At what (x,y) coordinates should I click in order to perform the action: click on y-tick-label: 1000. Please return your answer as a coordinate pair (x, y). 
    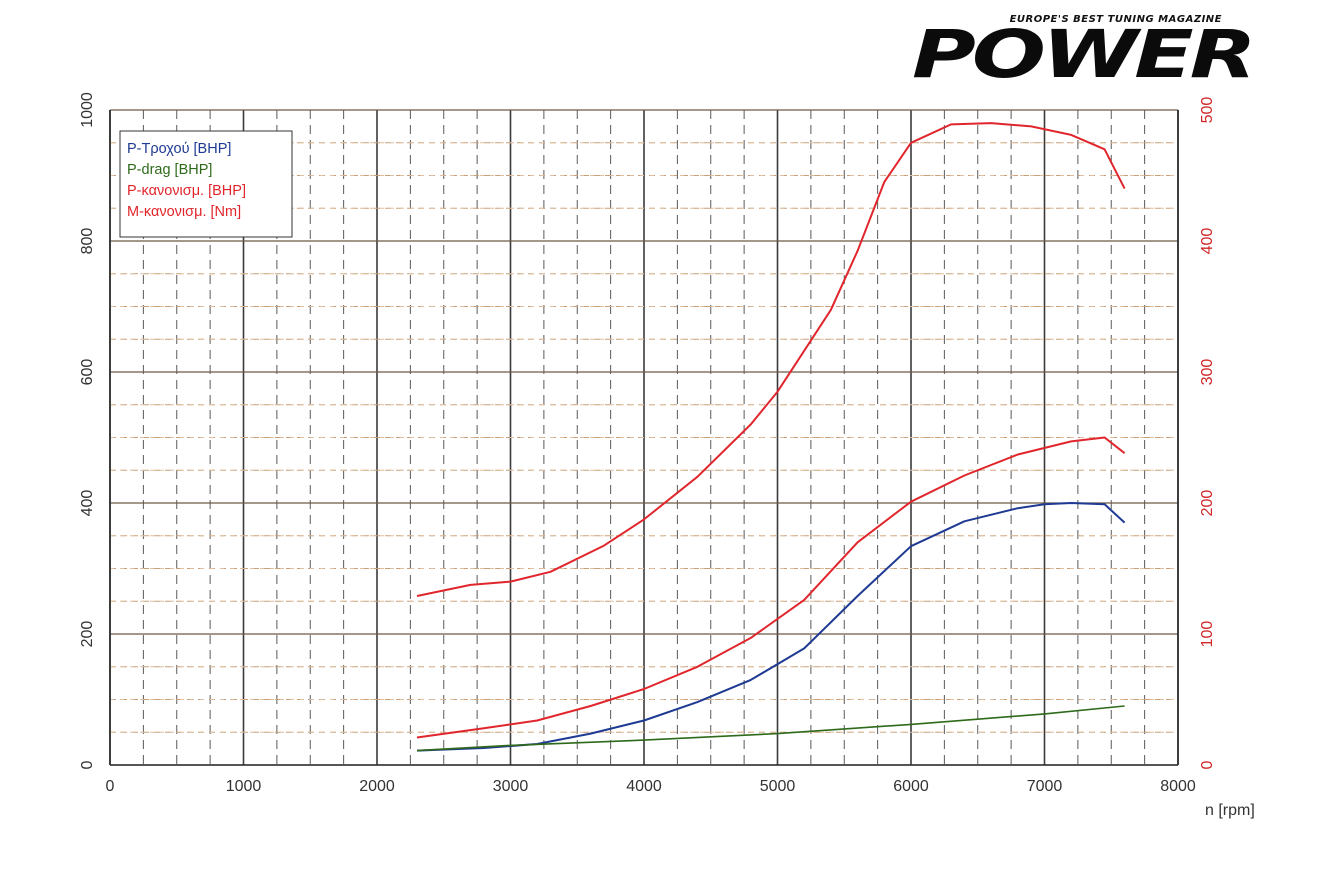
    Looking at the image, I should click on (87, 110).